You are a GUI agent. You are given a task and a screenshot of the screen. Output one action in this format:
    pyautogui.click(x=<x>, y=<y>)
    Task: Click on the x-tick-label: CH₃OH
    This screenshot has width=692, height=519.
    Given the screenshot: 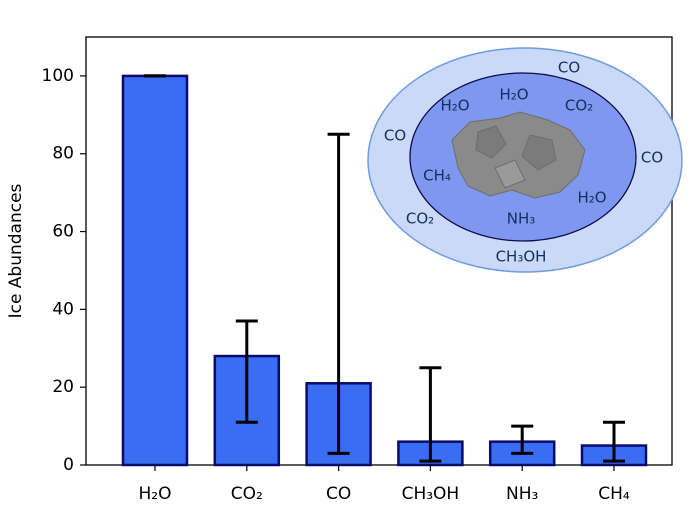 What is the action you would take?
    pyautogui.click(x=431, y=494)
    